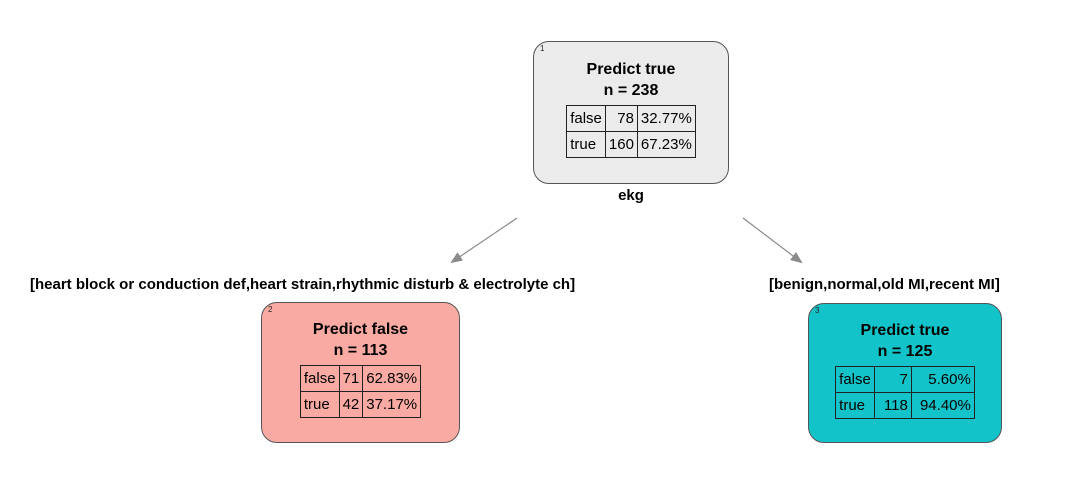 The height and width of the screenshot is (485, 1091). Describe the element at coordinates (884, 284) in the screenshot. I see `edge-label-right: [benign,normal,old MI,recent MI]` at that location.